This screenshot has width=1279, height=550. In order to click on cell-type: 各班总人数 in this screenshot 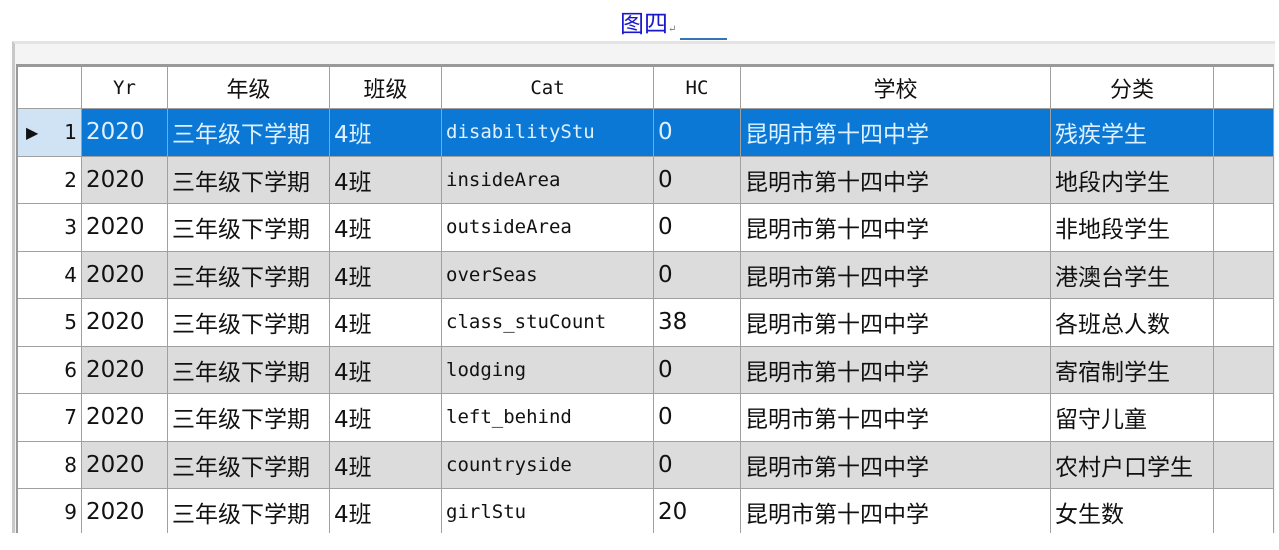, I will do `click(1132, 322)`.